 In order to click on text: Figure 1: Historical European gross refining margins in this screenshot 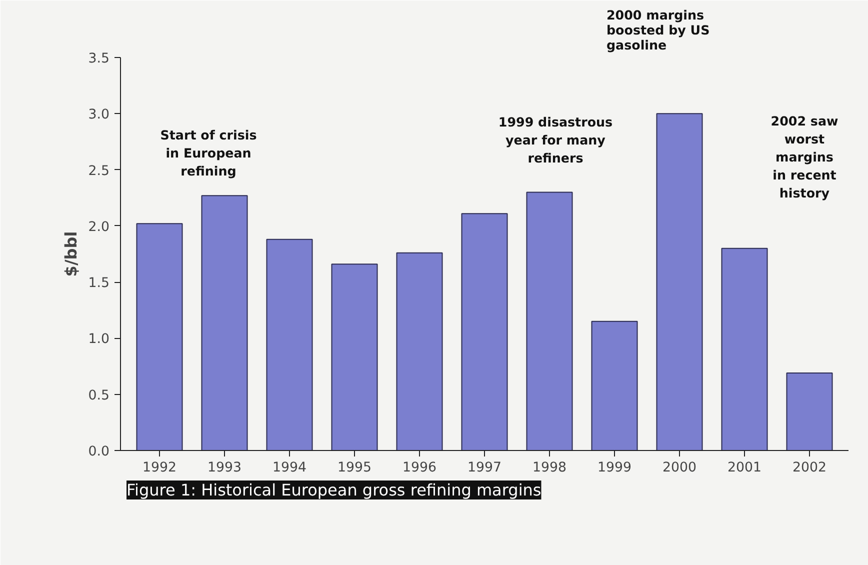, I will do `click(334, 490)`.